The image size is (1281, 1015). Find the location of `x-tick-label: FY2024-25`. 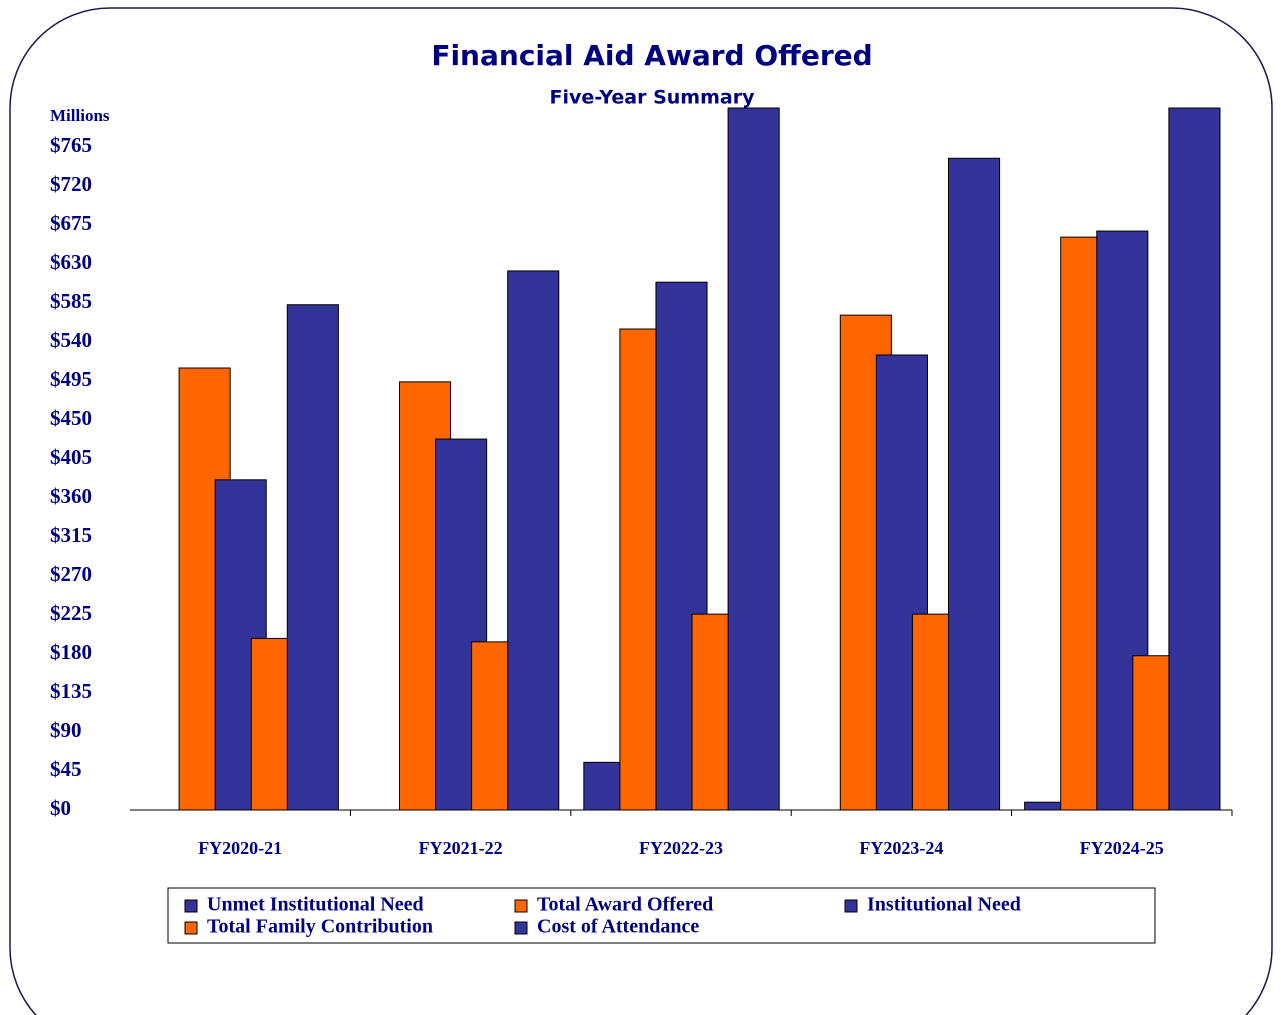

x-tick-label: FY2024-25 is located at coordinates (1122, 848).